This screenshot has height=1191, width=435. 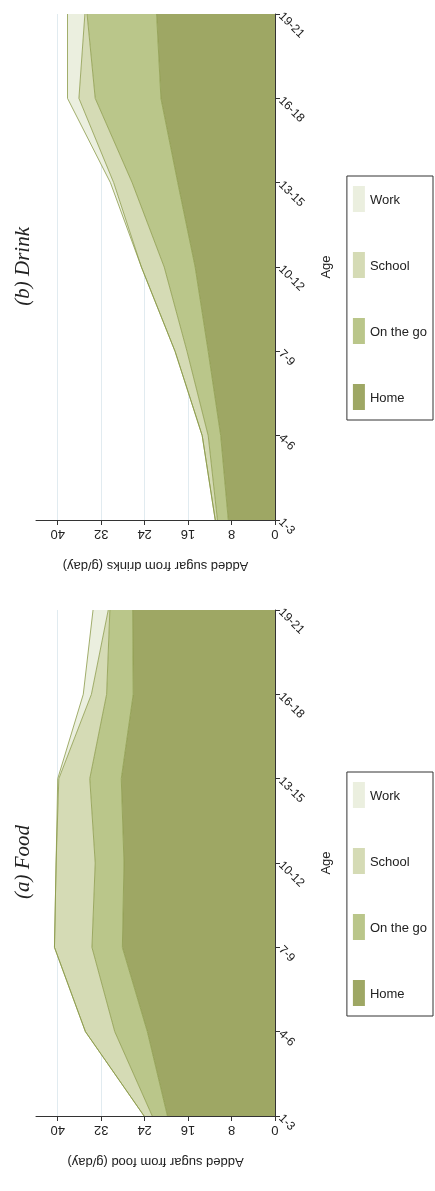 I want to click on x-axis-title: Added sugar from drinks (g/day), so click(x=155, y=566).